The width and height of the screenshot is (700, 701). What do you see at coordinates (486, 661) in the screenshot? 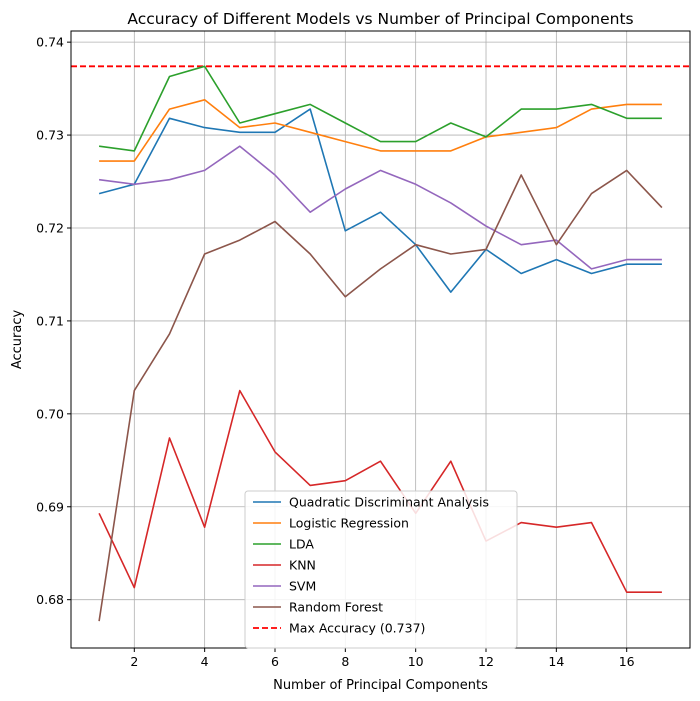
I see `x-tick-label: 12` at bounding box center [486, 661].